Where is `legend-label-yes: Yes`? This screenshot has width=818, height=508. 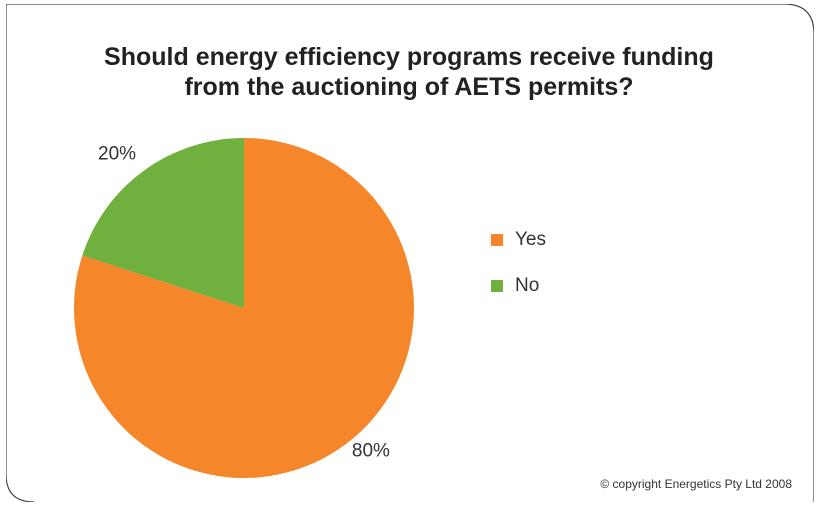 legend-label-yes: Yes is located at coordinates (530, 239).